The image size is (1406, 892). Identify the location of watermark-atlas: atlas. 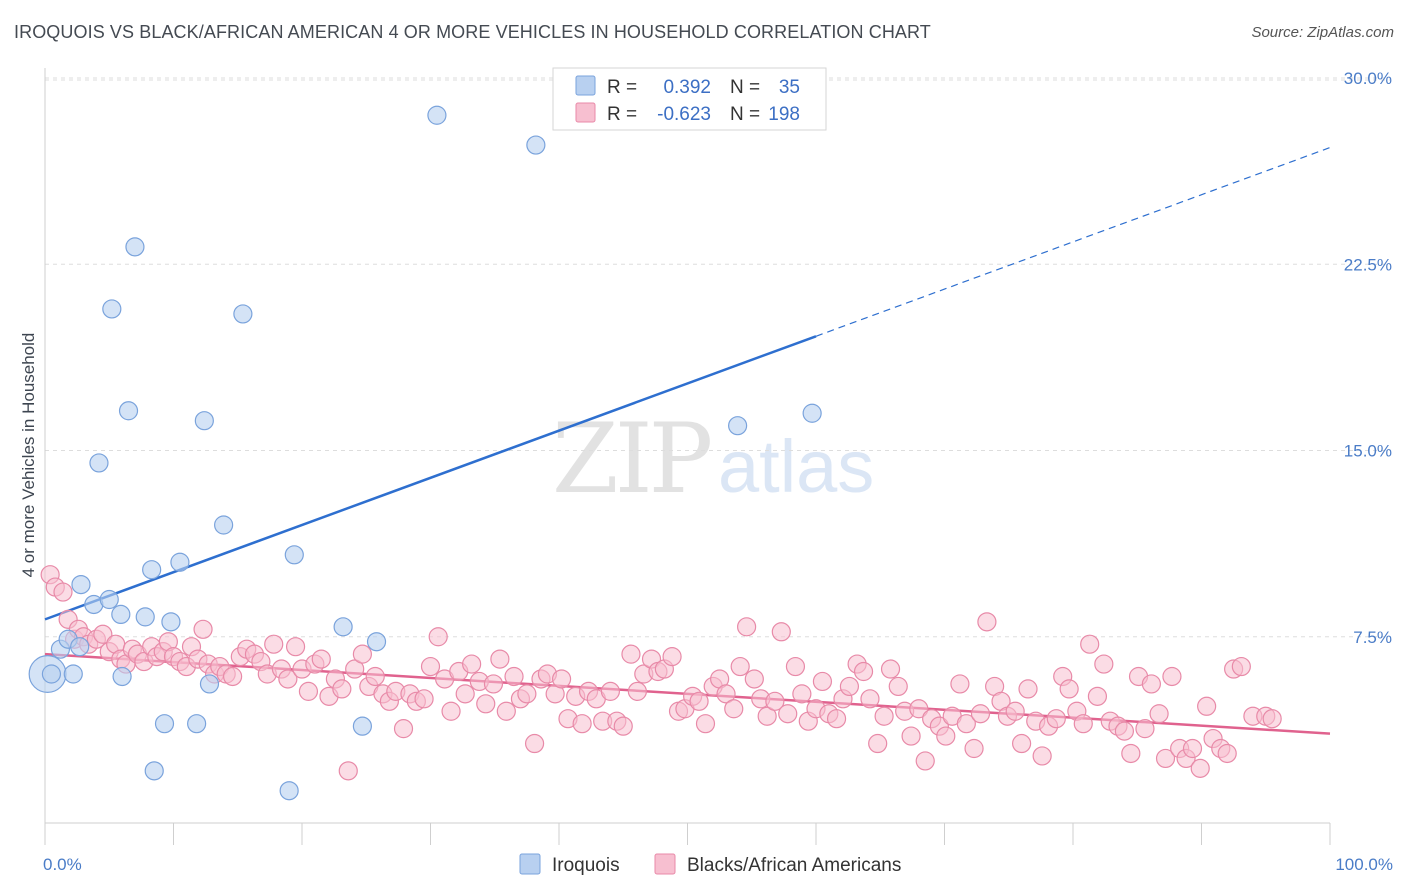
(796, 466).